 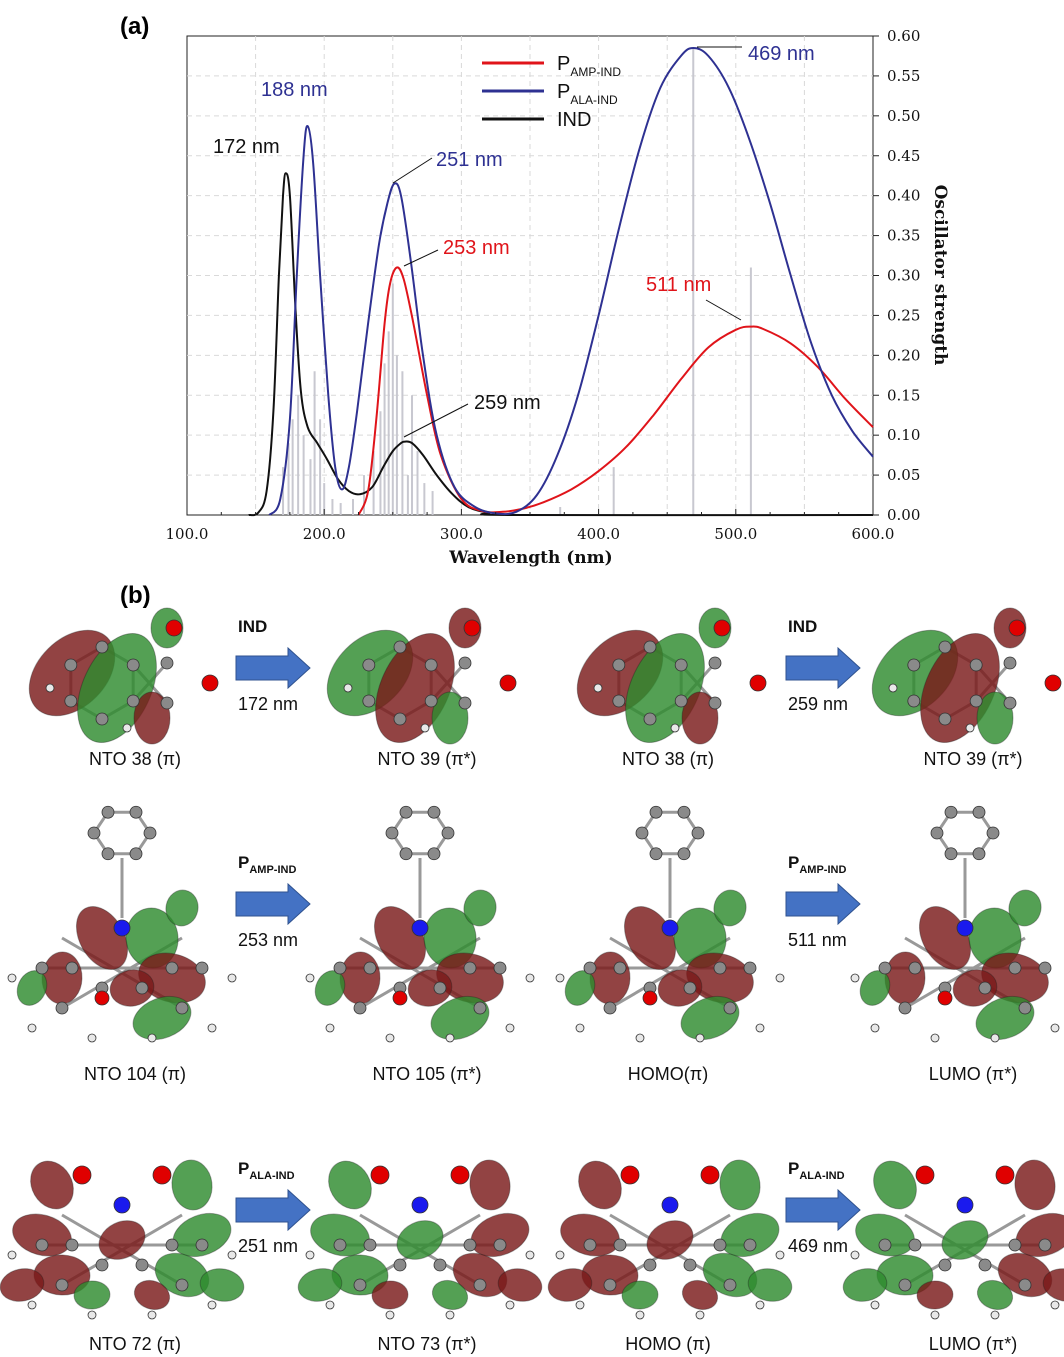 What do you see at coordinates (940, 275) in the screenshot?
I see `y2-axis-label: Oscillator strength` at bounding box center [940, 275].